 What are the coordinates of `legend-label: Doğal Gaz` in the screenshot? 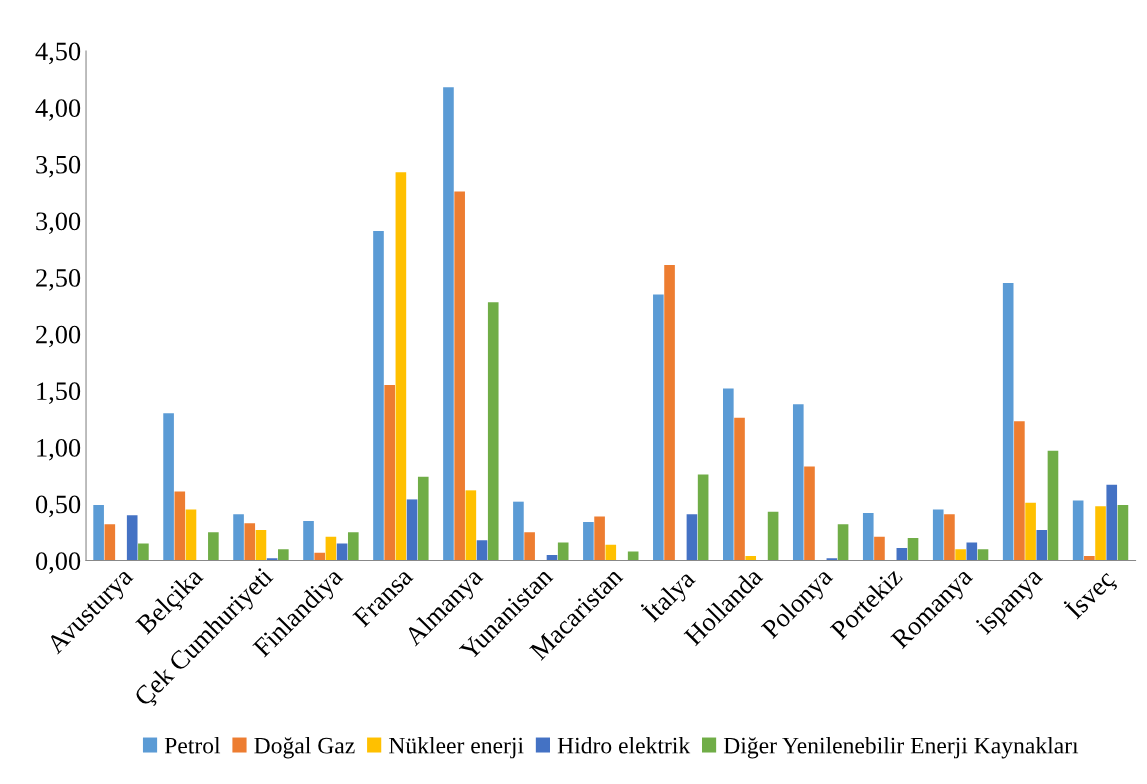 It's located at (304, 747).